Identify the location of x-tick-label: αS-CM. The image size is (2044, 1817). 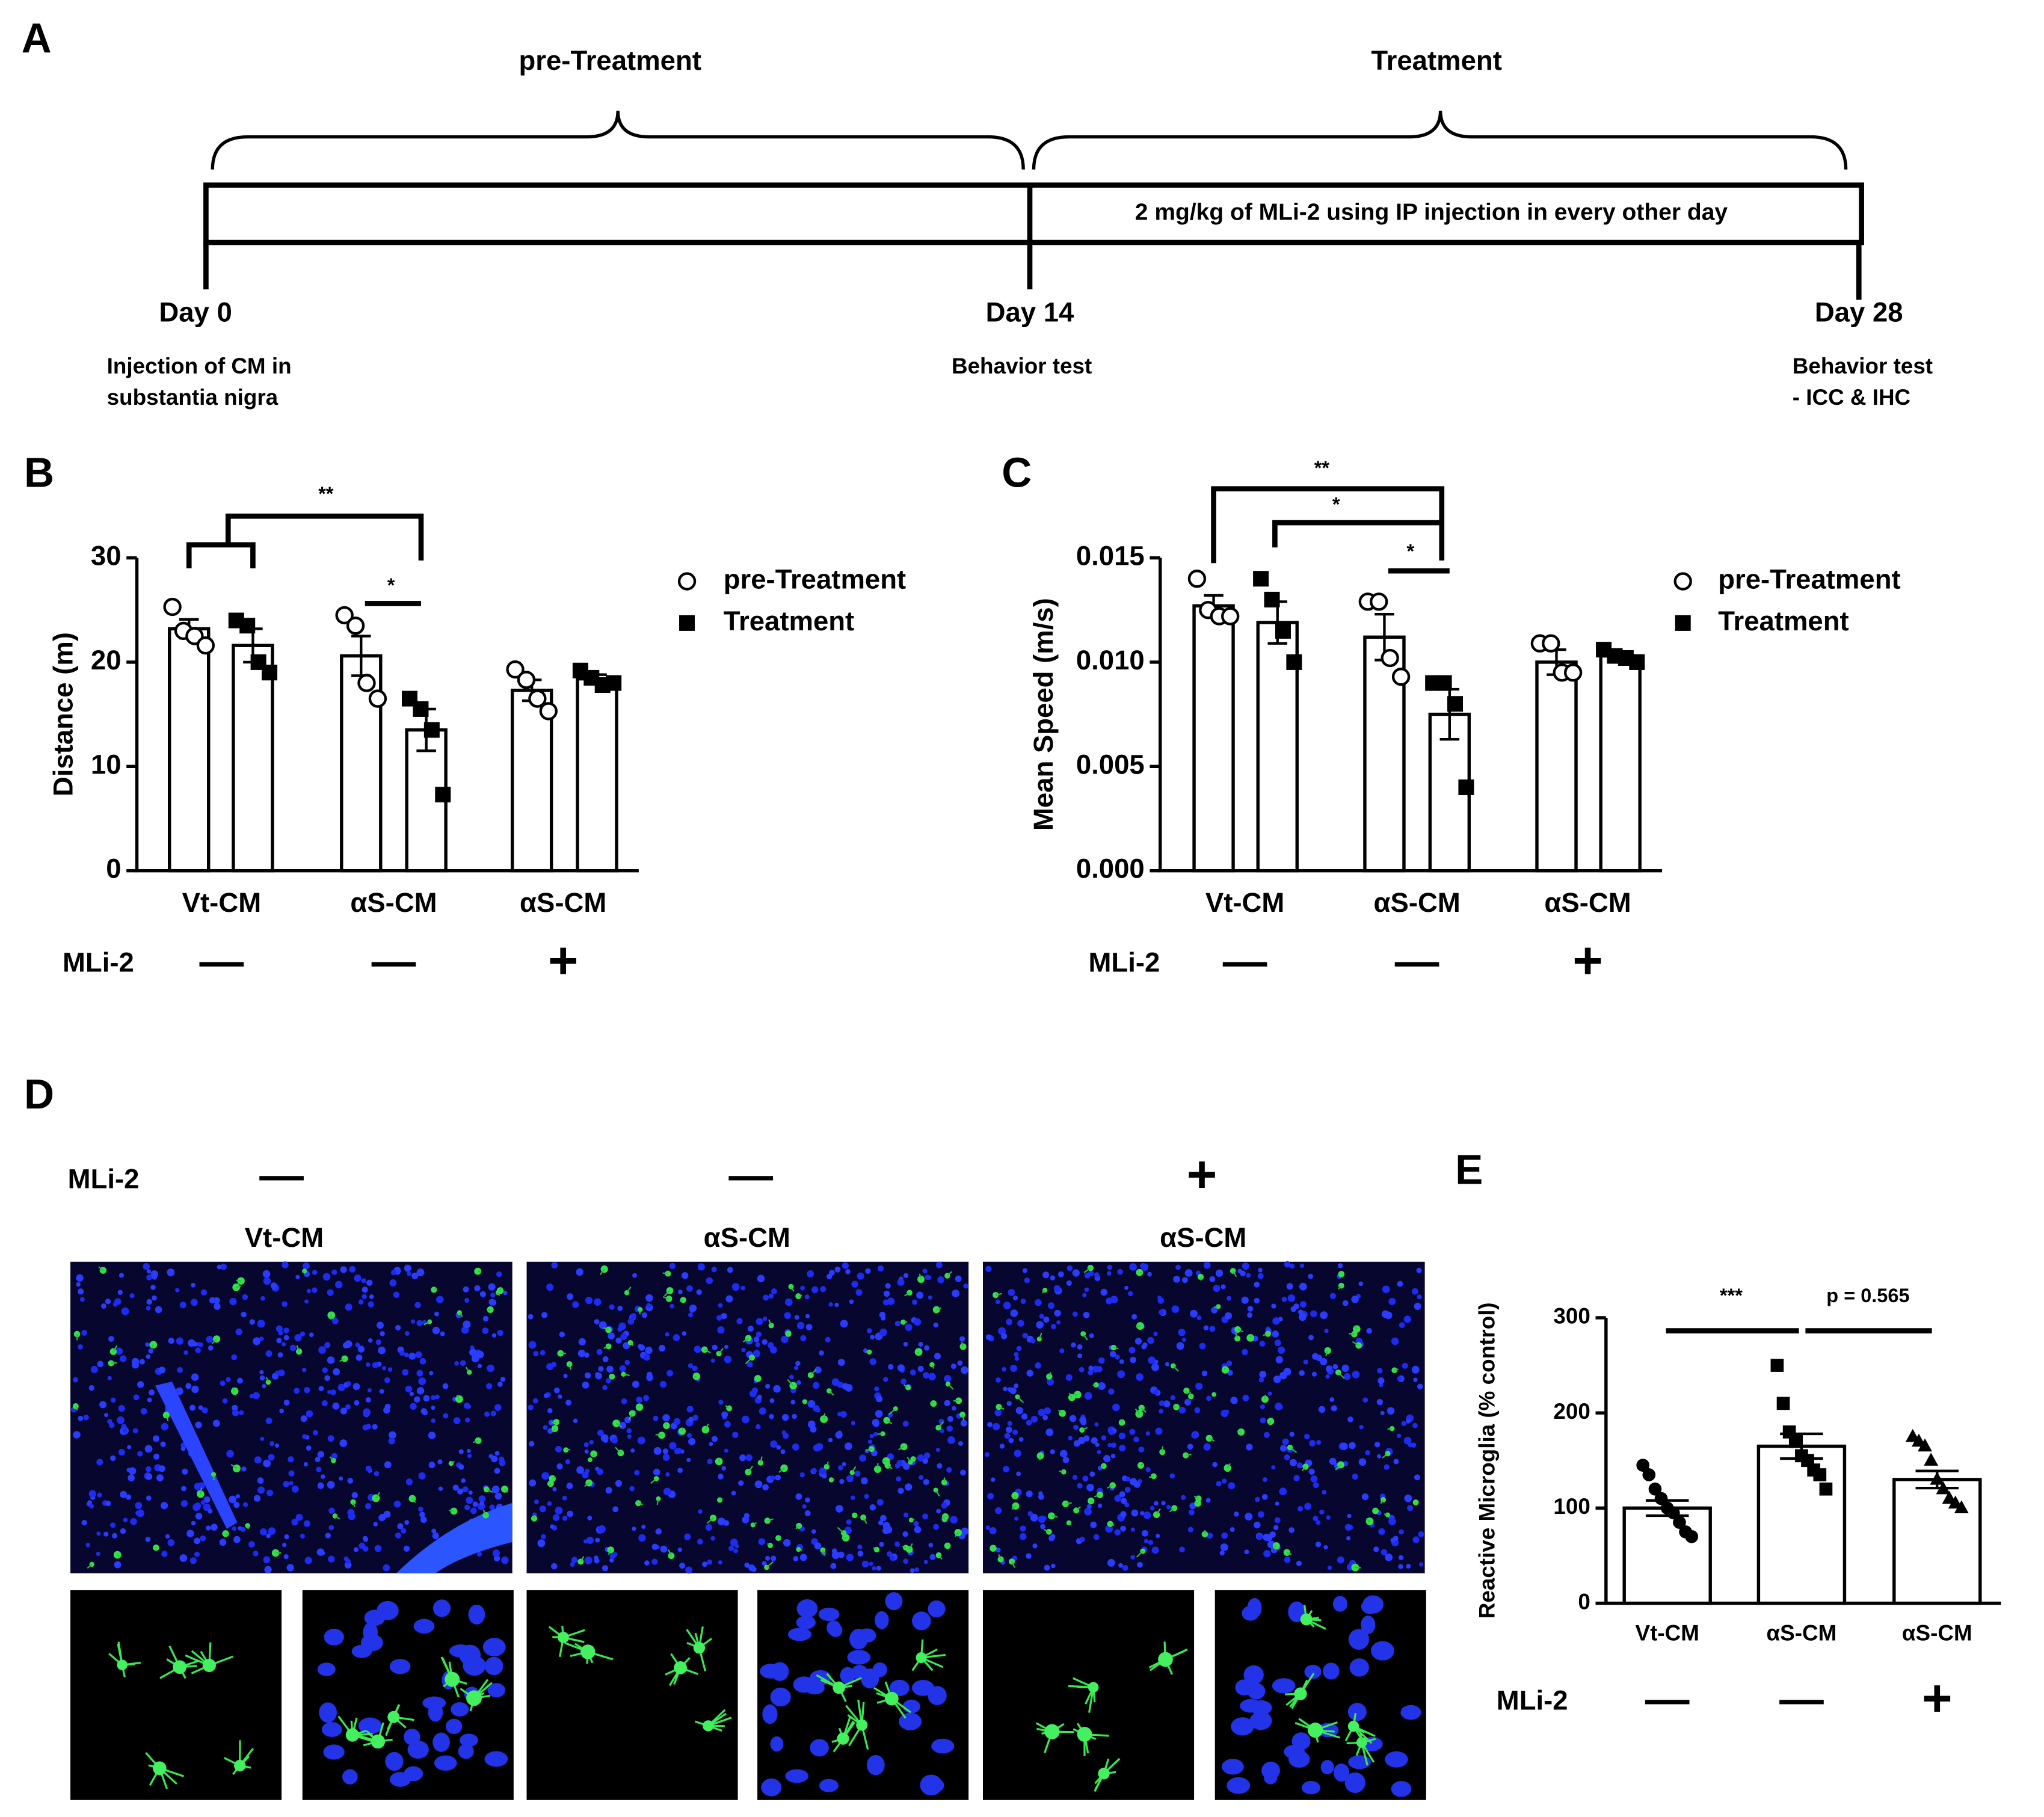
(1587, 903).